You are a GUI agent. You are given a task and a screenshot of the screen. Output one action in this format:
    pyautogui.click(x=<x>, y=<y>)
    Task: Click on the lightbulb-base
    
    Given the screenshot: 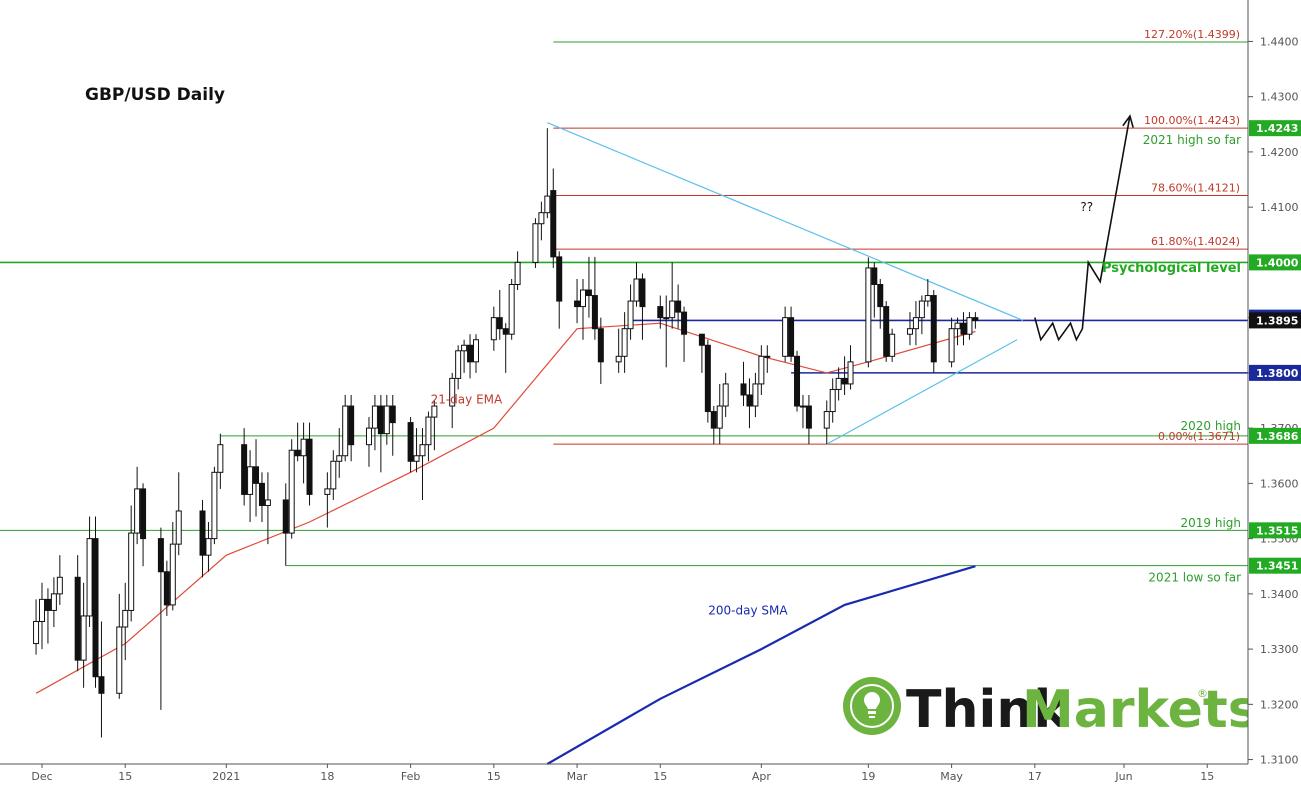 What is the action you would take?
    pyautogui.click(x=872, y=712)
    